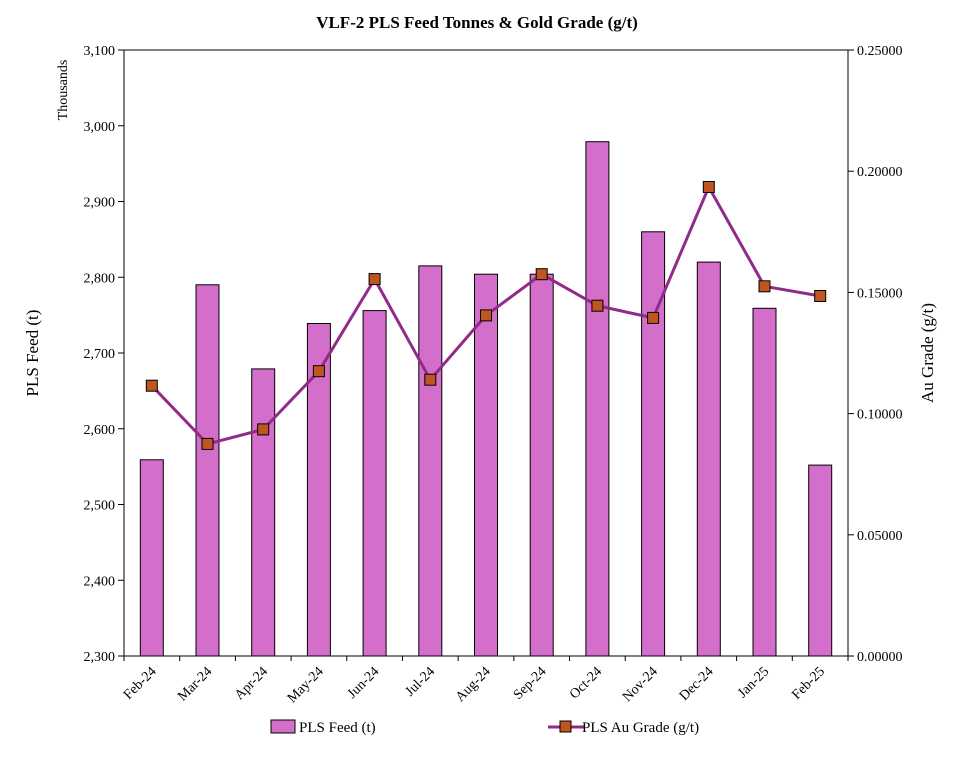 Image resolution: width=954 pixels, height=761 pixels. What do you see at coordinates (880, 51) in the screenshot?
I see `y2-tick-label: 0.25000` at bounding box center [880, 51].